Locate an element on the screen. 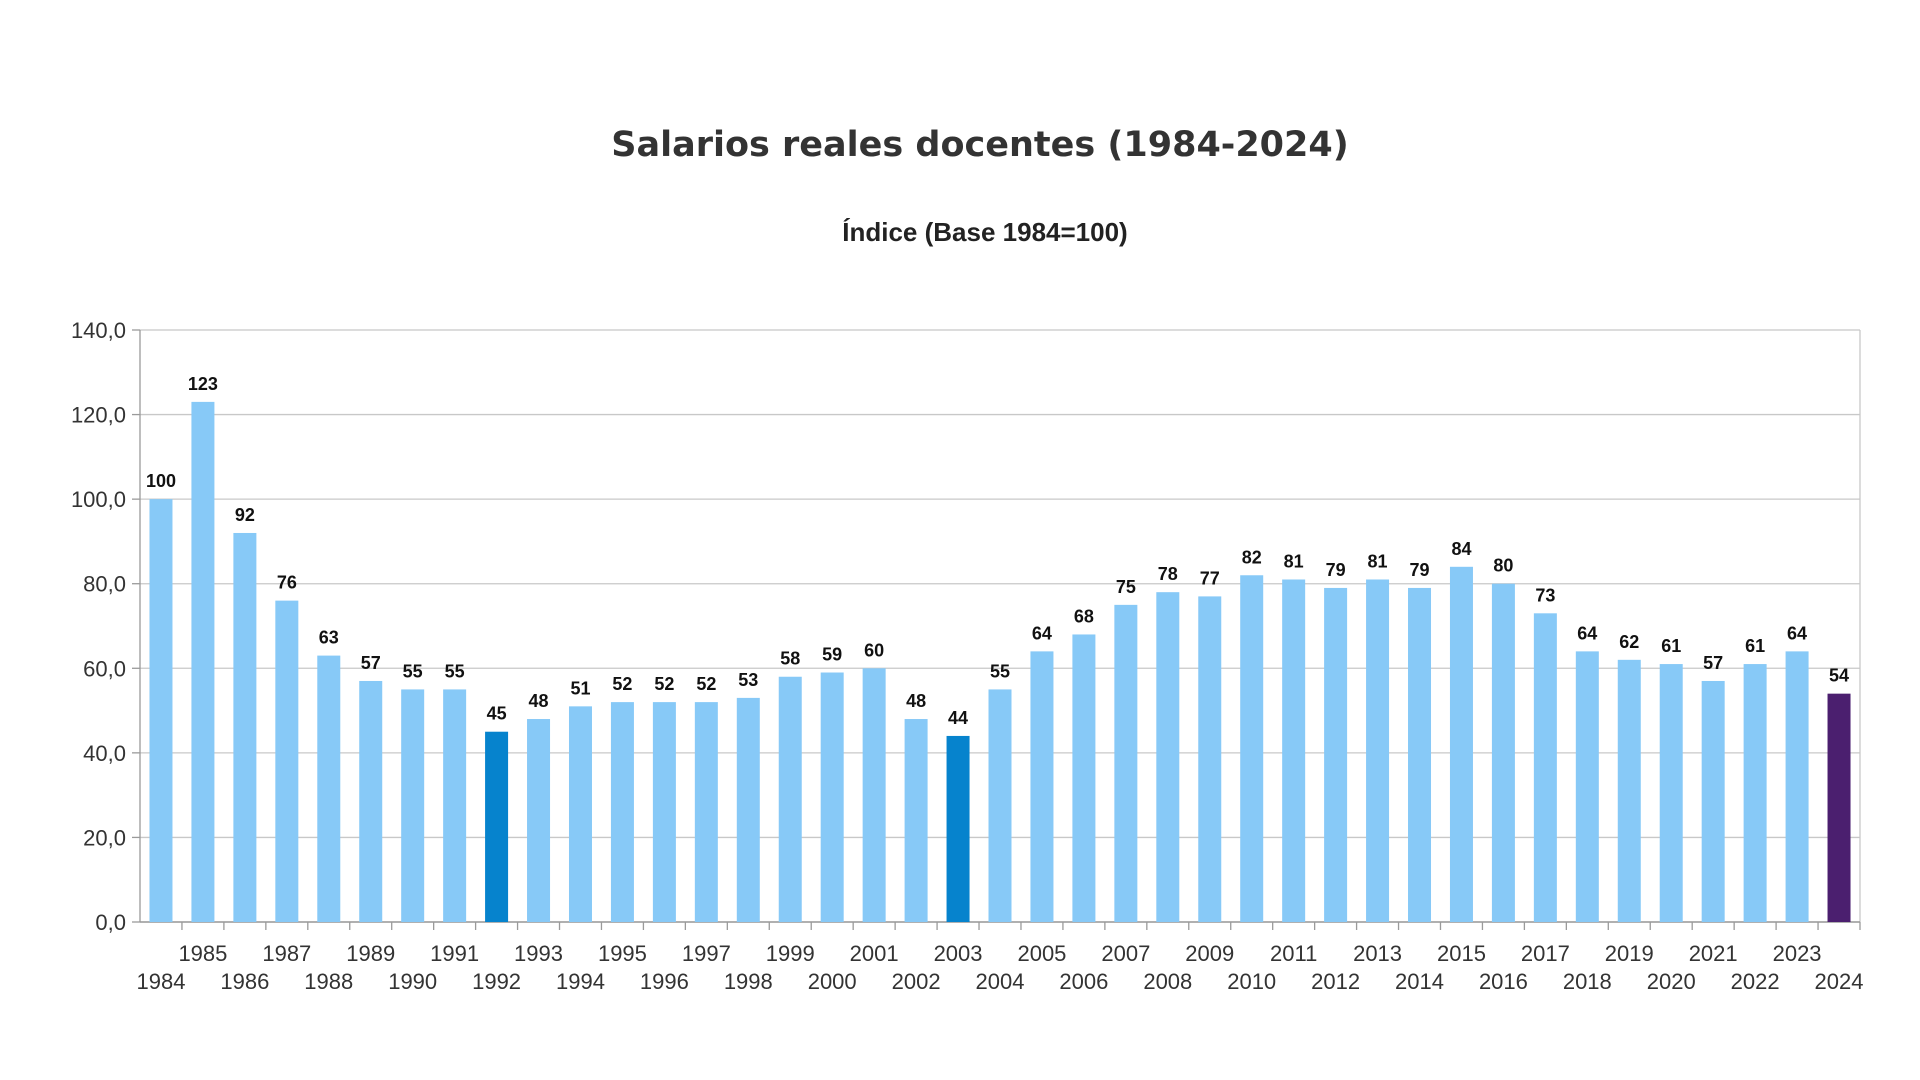  data-label-1986: 92 is located at coordinates (245, 515).